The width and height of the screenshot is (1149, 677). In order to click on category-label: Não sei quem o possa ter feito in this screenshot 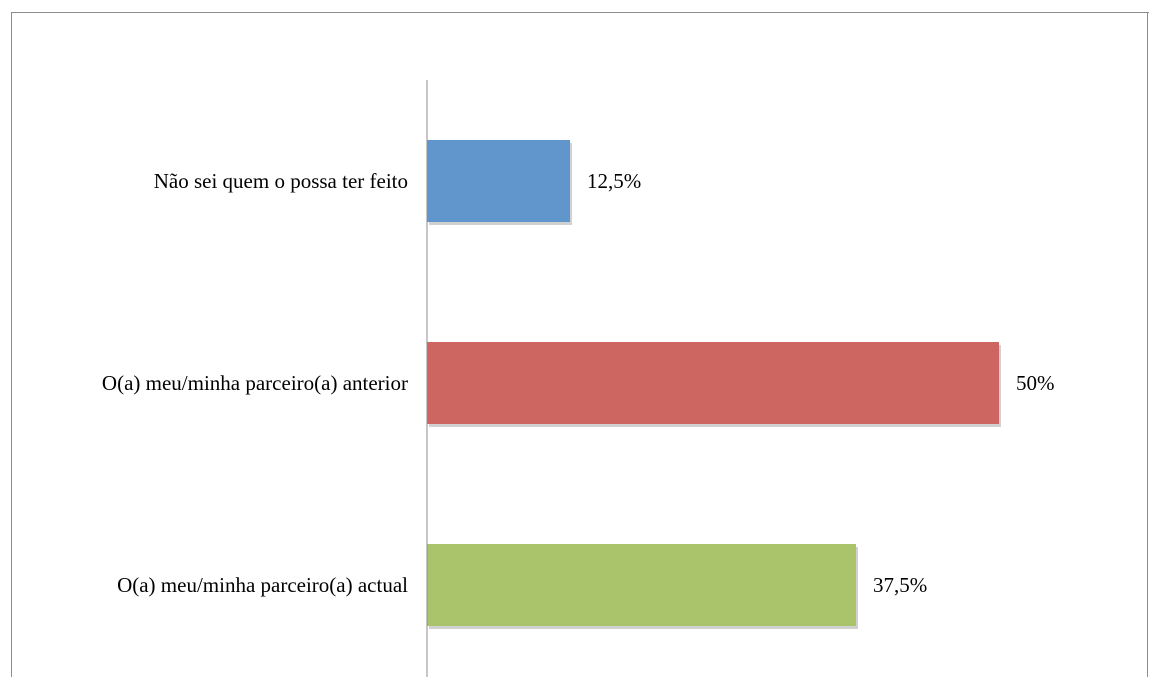, I will do `click(281, 181)`.